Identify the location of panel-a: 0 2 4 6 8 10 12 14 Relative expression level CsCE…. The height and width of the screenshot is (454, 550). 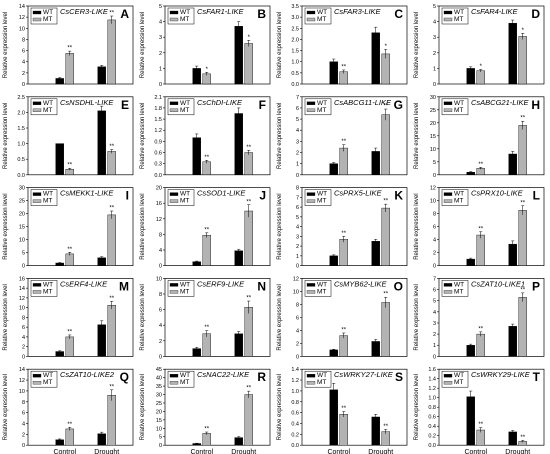
(68, 46).